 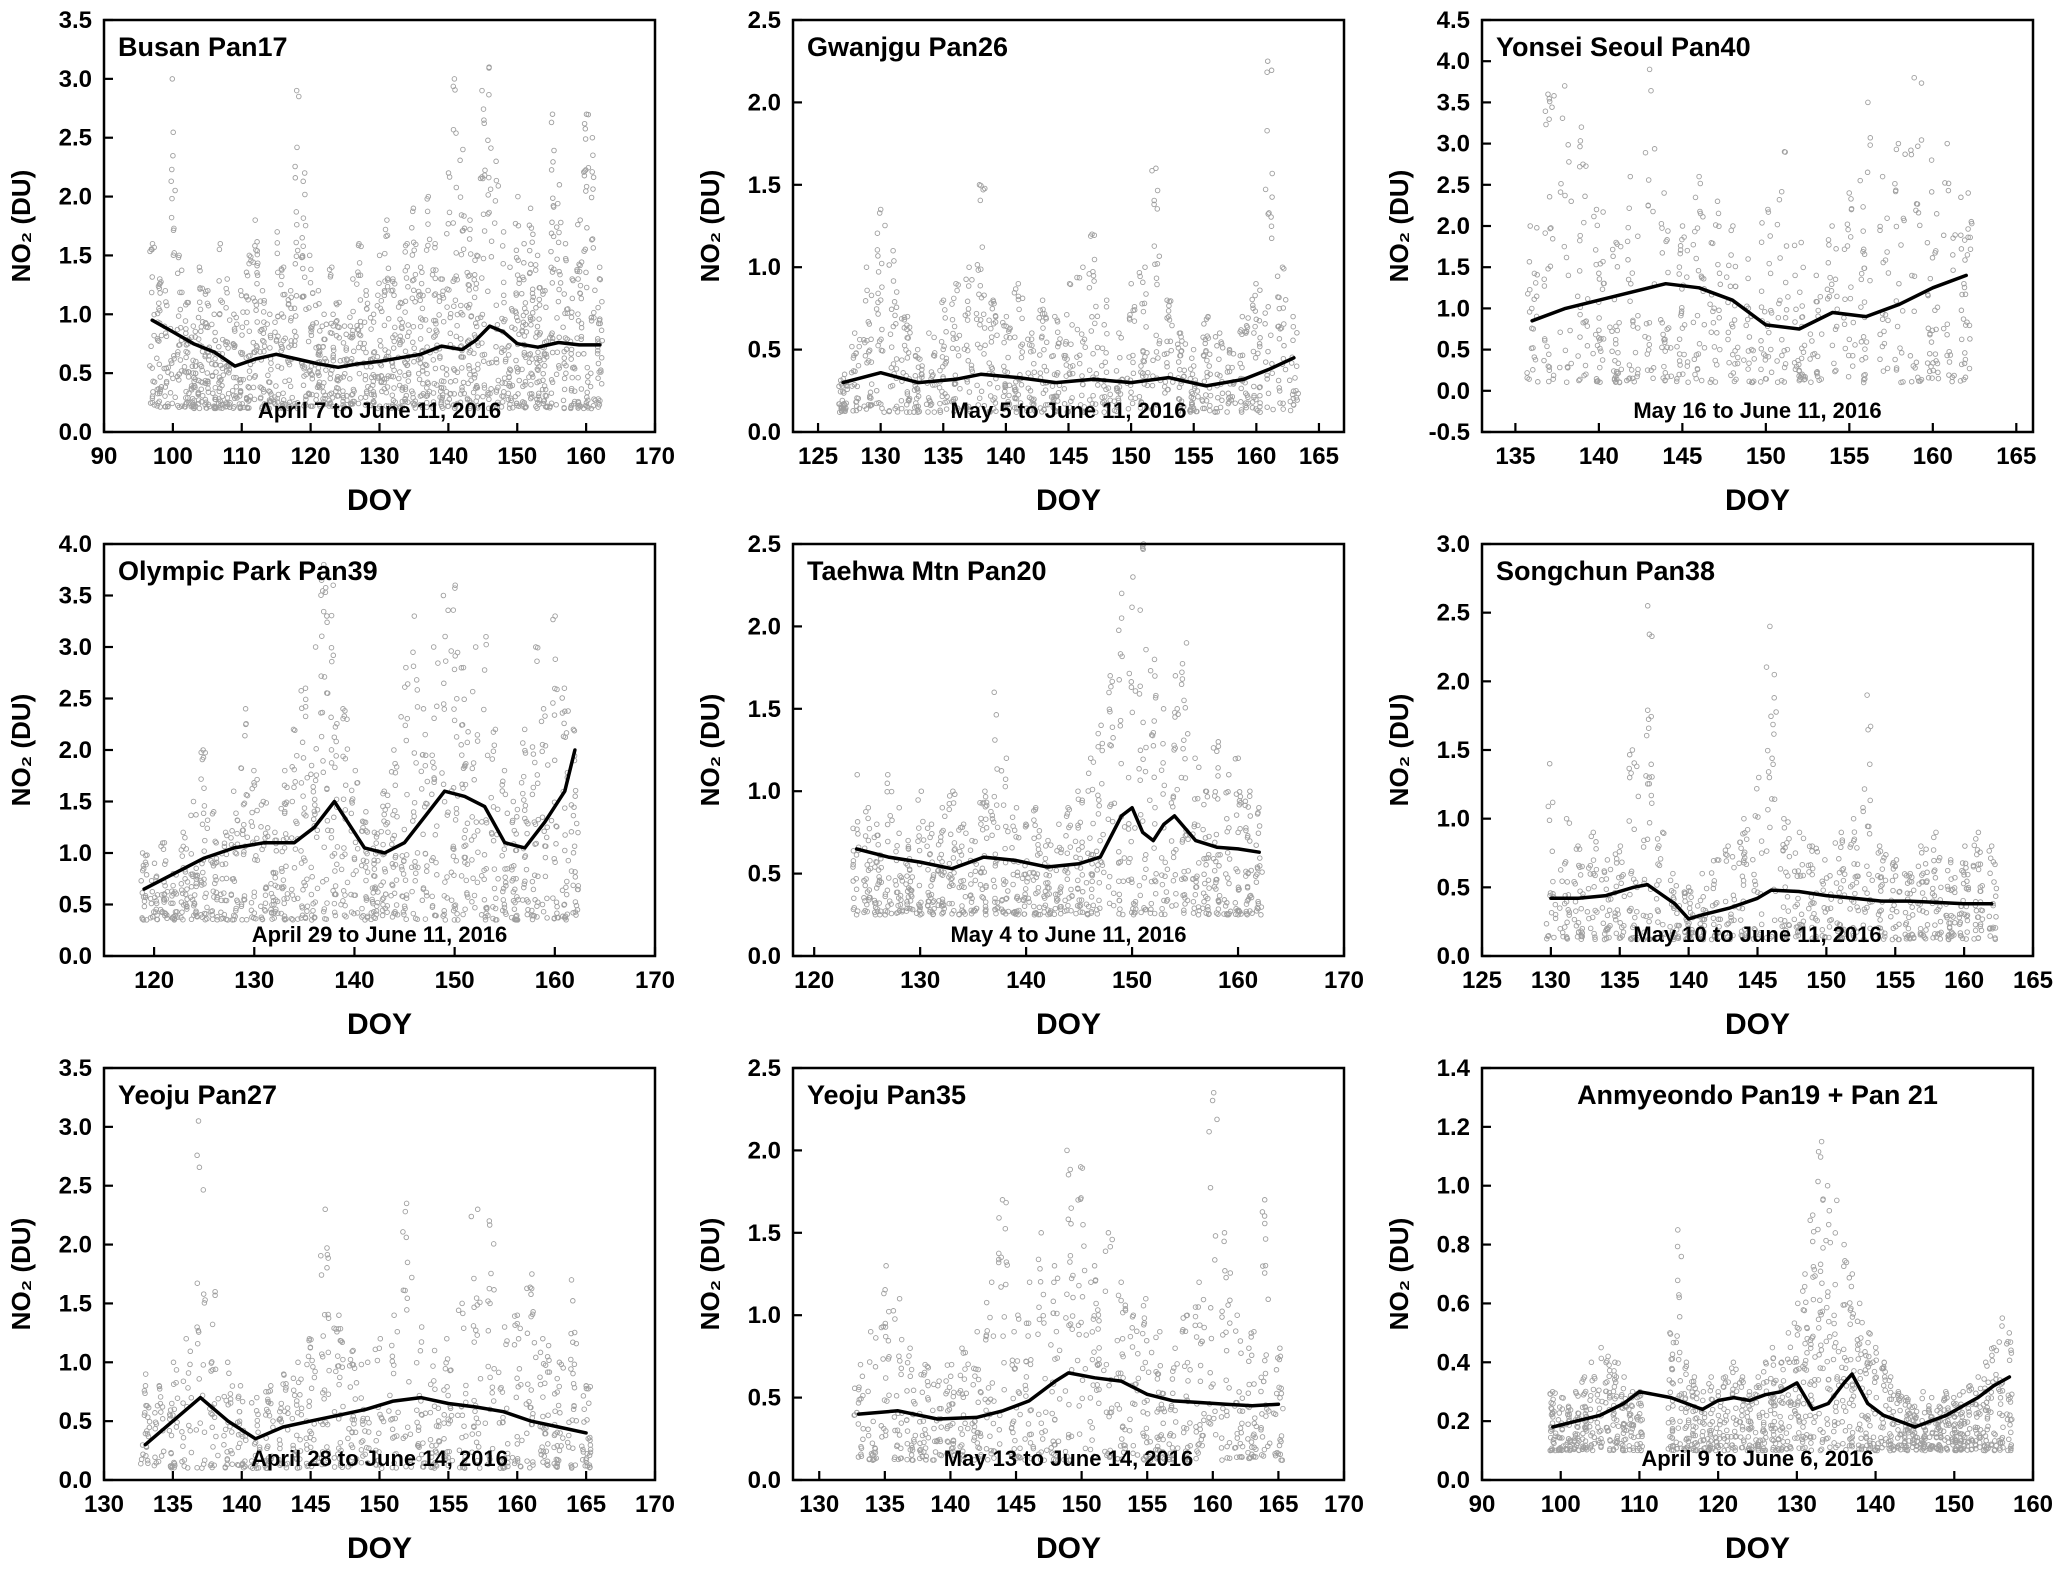 I want to click on date-range-annotation: April 9 to June 6, 2016, so click(x=1757, y=1458).